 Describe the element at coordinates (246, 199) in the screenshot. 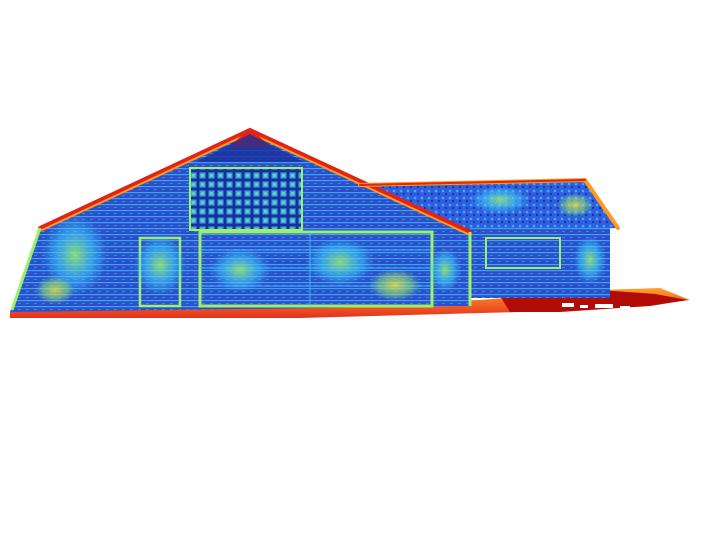

I see `gable-lattice-vent` at that location.